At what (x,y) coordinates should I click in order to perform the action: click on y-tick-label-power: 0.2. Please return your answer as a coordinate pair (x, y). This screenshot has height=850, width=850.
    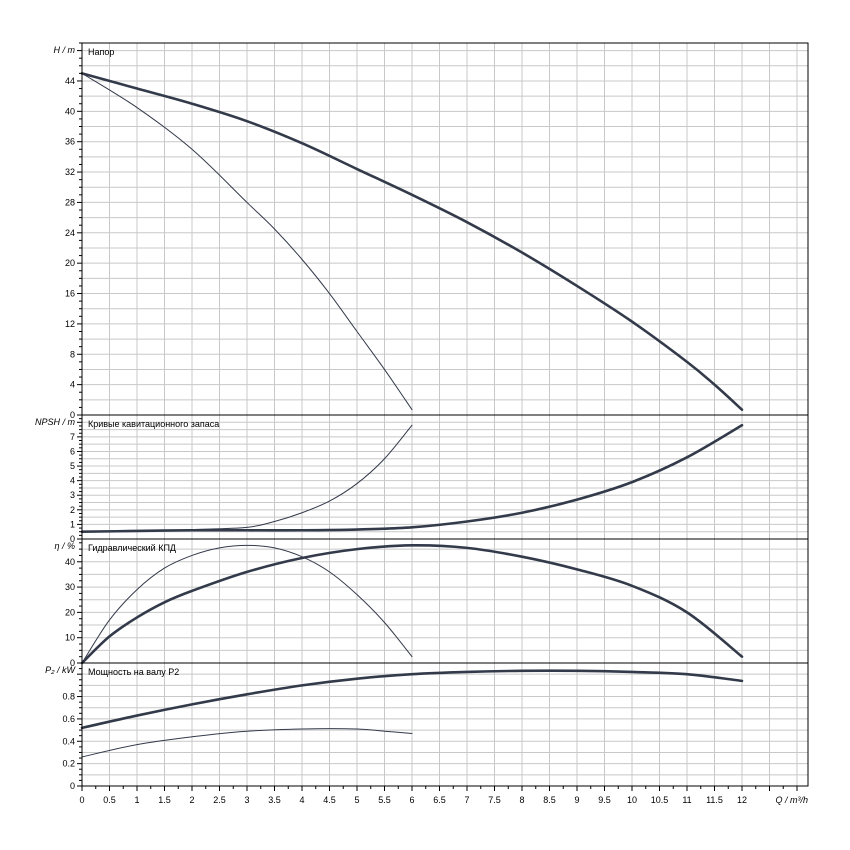
    Looking at the image, I should click on (68, 764).